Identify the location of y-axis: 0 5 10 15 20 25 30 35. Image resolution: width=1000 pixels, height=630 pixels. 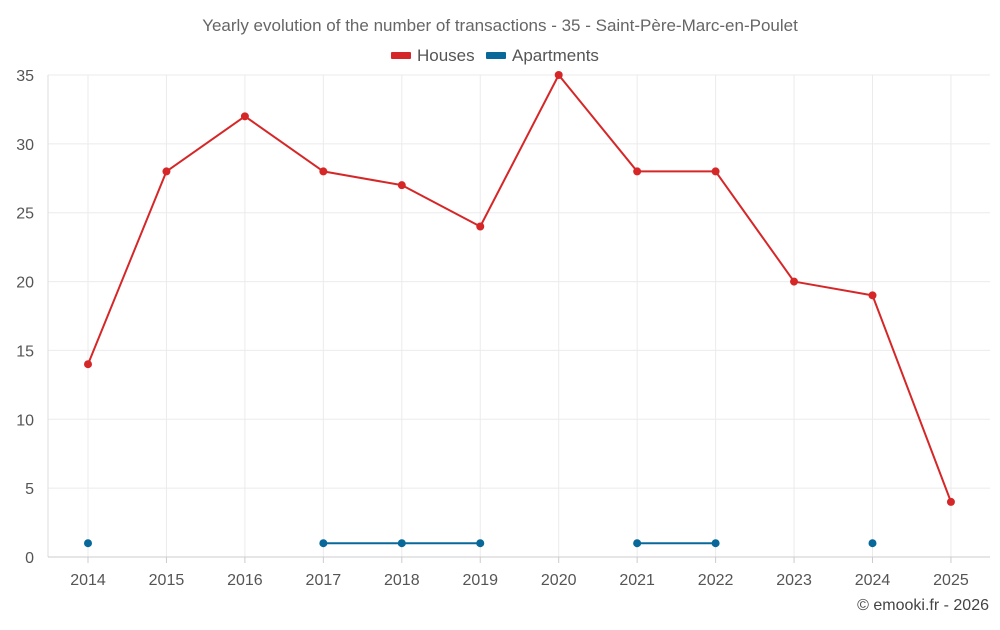
(32, 317).